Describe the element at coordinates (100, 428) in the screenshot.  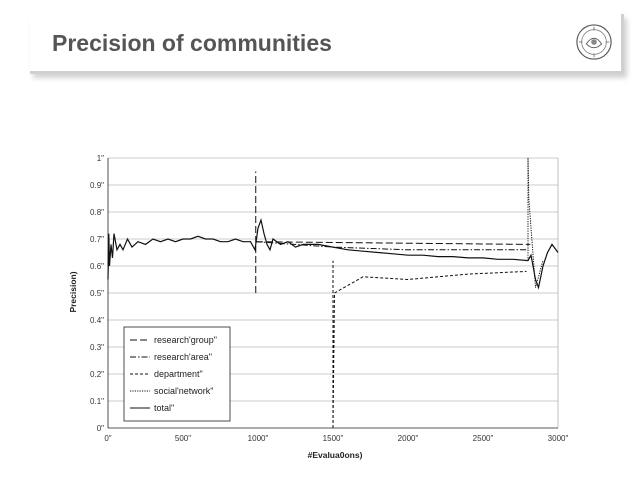
I see `y-tick-label: 0"` at that location.